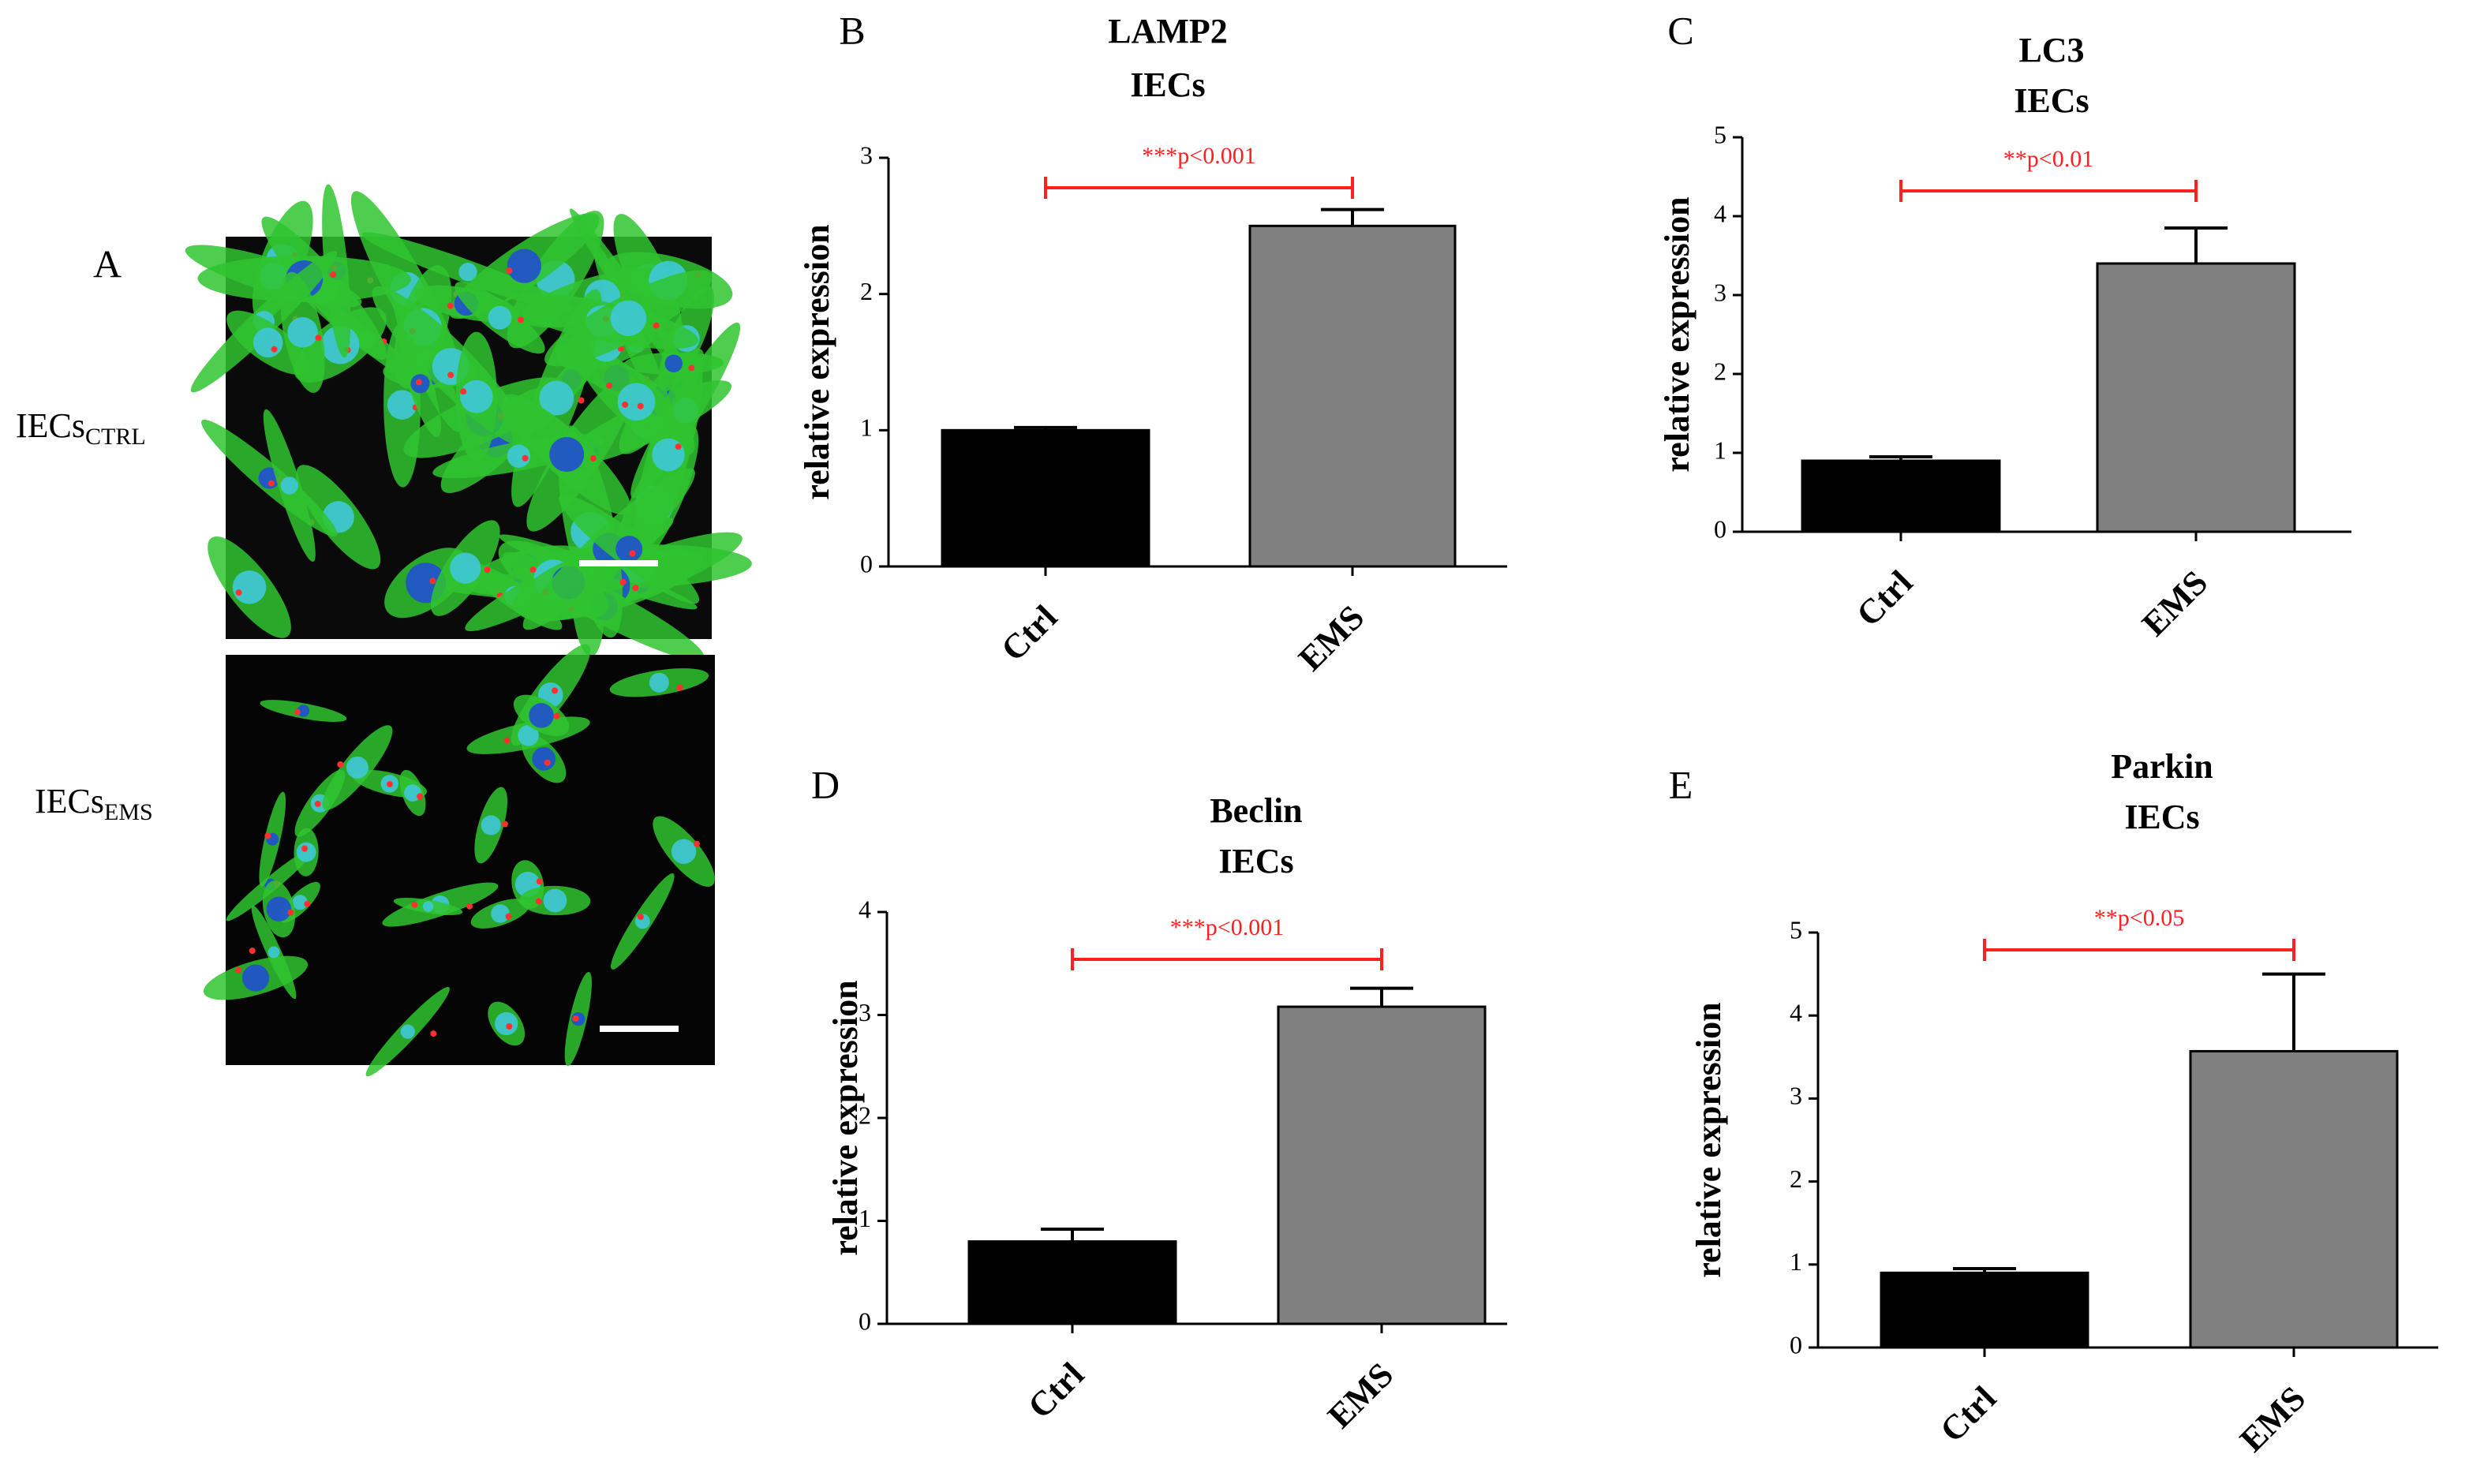 The height and width of the screenshot is (1484, 2469). Describe the element at coordinates (116, 437) in the screenshot. I see `row-label-subscript: CTRL` at that location.